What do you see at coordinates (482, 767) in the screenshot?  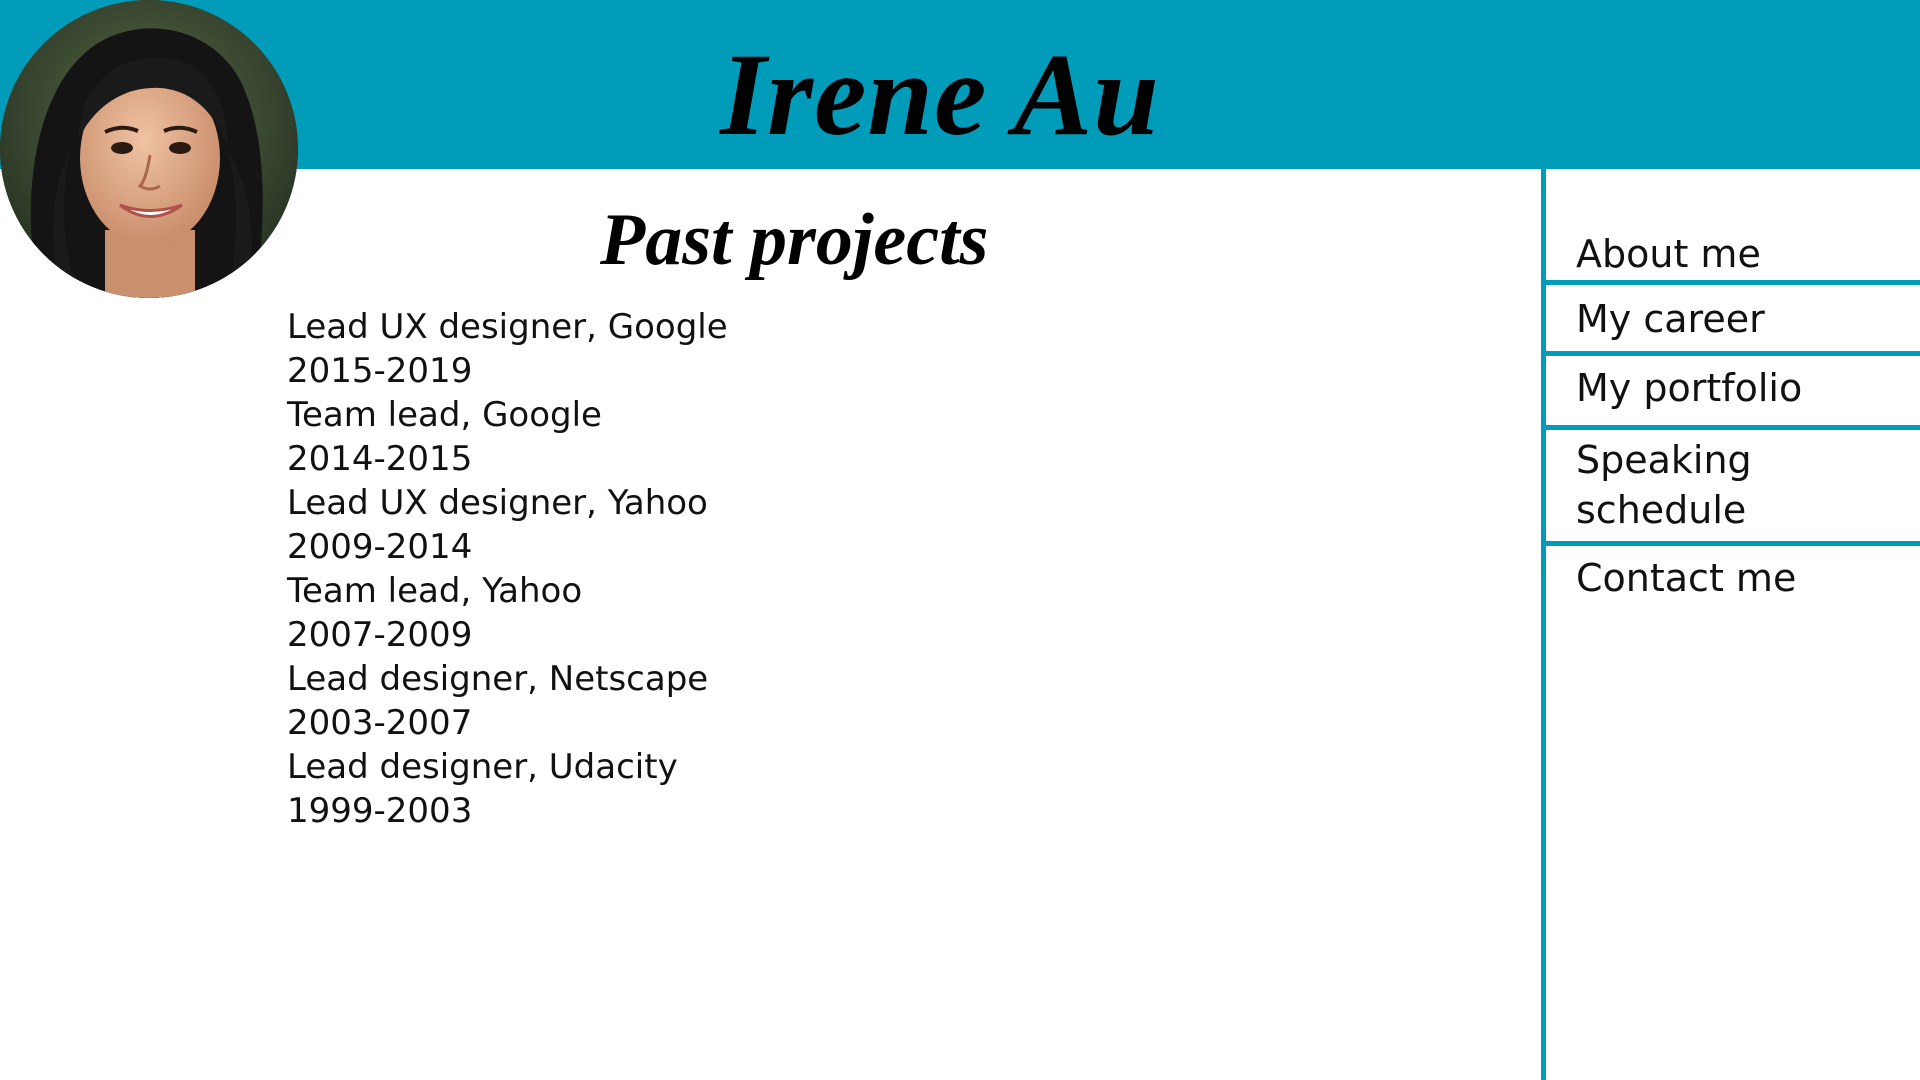 I see `project-role: Lead designer, Udacity` at bounding box center [482, 767].